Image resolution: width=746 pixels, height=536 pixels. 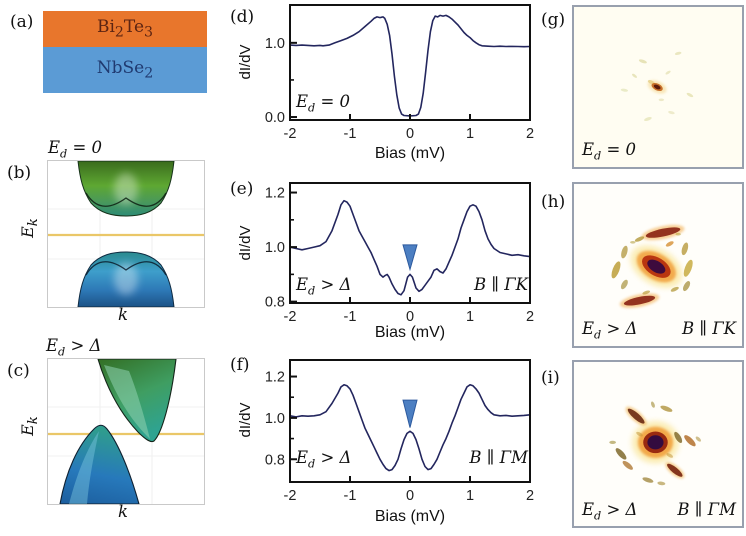 What do you see at coordinates (324, 286) in the screenshot?
I see `panel-e-annotation-left: Ed > Δ` at bounding box center [324, 286].